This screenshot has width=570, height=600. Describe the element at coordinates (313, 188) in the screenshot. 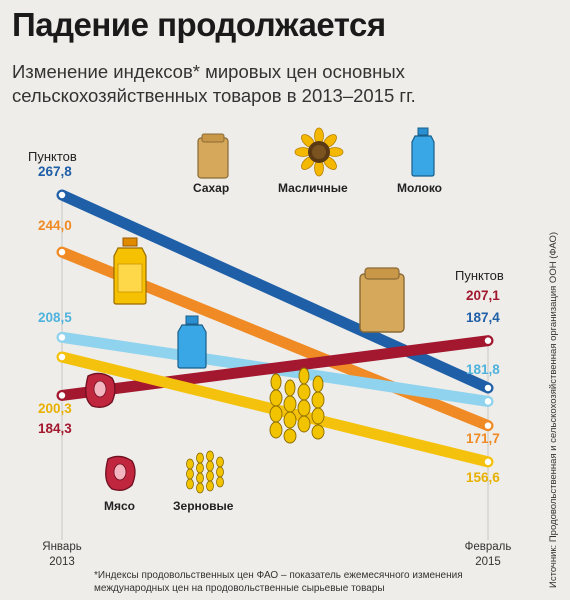

I see `legend-oils: Масличные` at that location.